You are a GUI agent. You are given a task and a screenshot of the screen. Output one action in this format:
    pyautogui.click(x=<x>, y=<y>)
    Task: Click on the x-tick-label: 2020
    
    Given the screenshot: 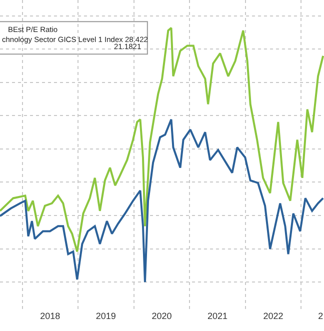 What is the action you would take?
    pyautogui.click(x=162, y=316)
    